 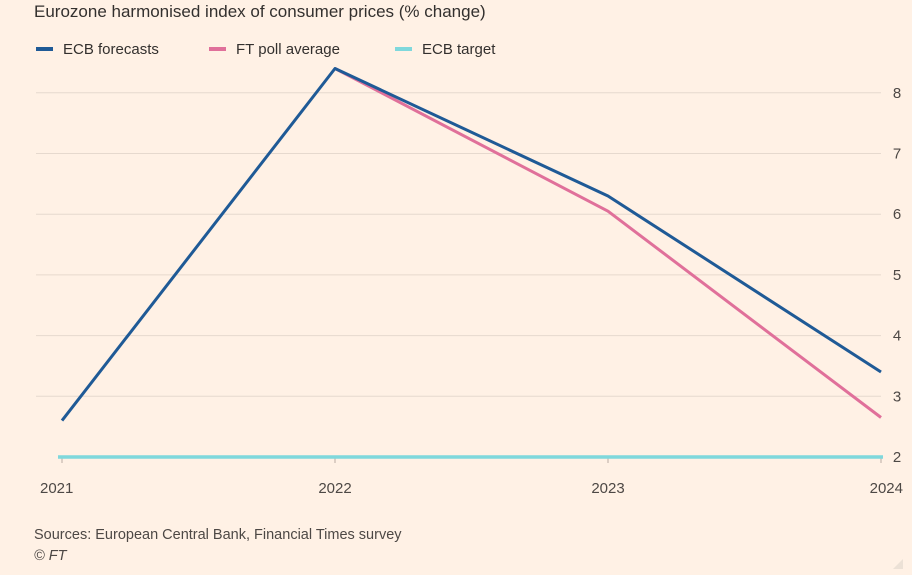 I want to click on resize-corner-icon, so click(x=898, y=564).